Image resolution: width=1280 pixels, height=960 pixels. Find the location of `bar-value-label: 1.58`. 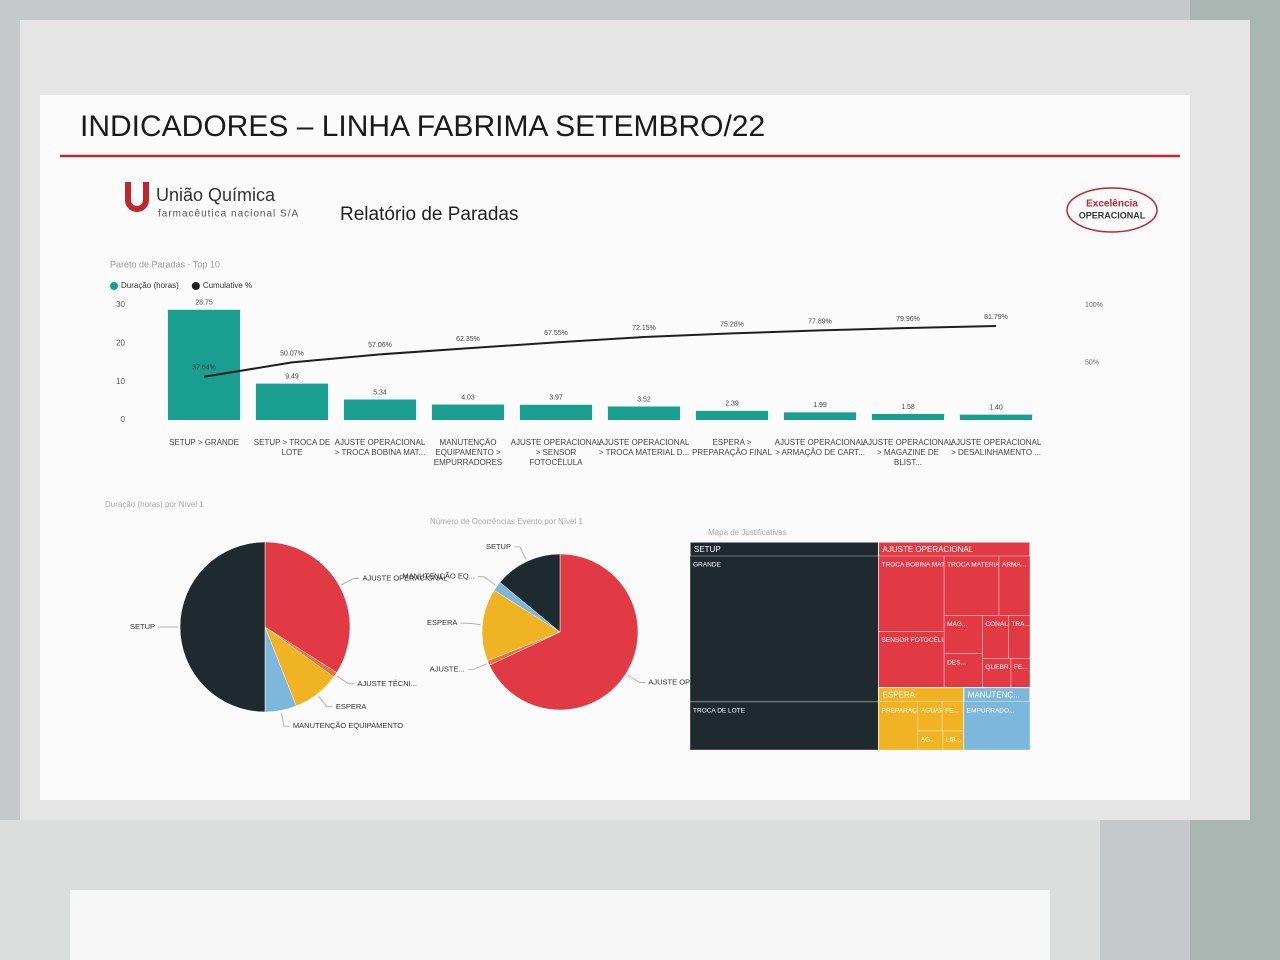

bar-value-label: 1.58 is located at coordinates (908, 407).